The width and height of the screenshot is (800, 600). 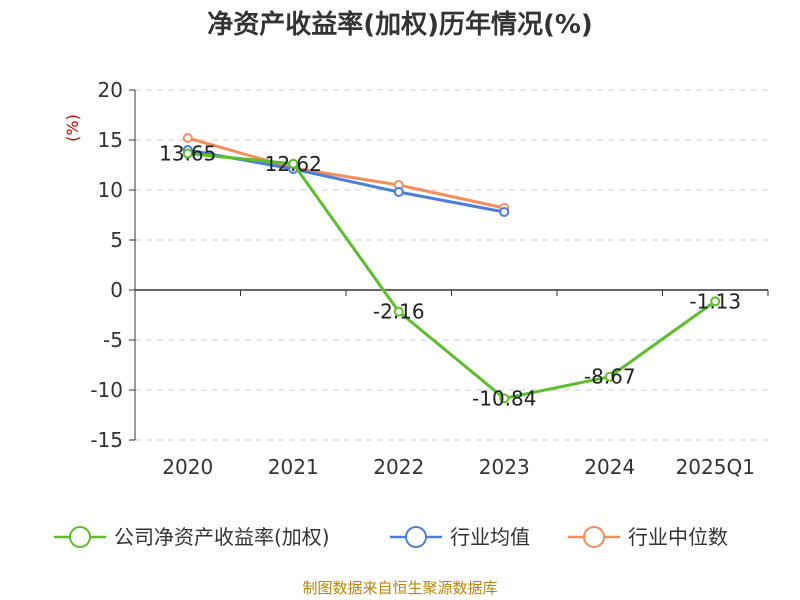 I want to click on legend-item: 公司净资产收益率(加权), so click(x=192, y=537).